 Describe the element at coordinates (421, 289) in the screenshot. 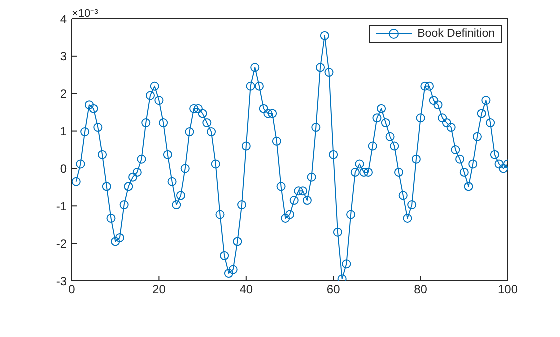

I see `x-tick-label: 80` at that location.